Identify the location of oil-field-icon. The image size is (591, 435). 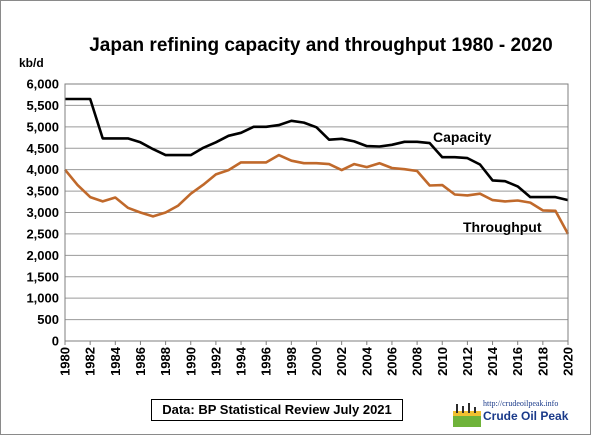
(467, 415).